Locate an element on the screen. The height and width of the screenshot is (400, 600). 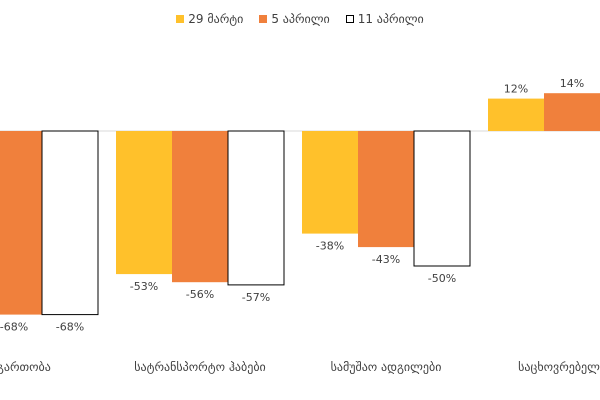
bar-s0-c2 is located at coordinates (330, 182).